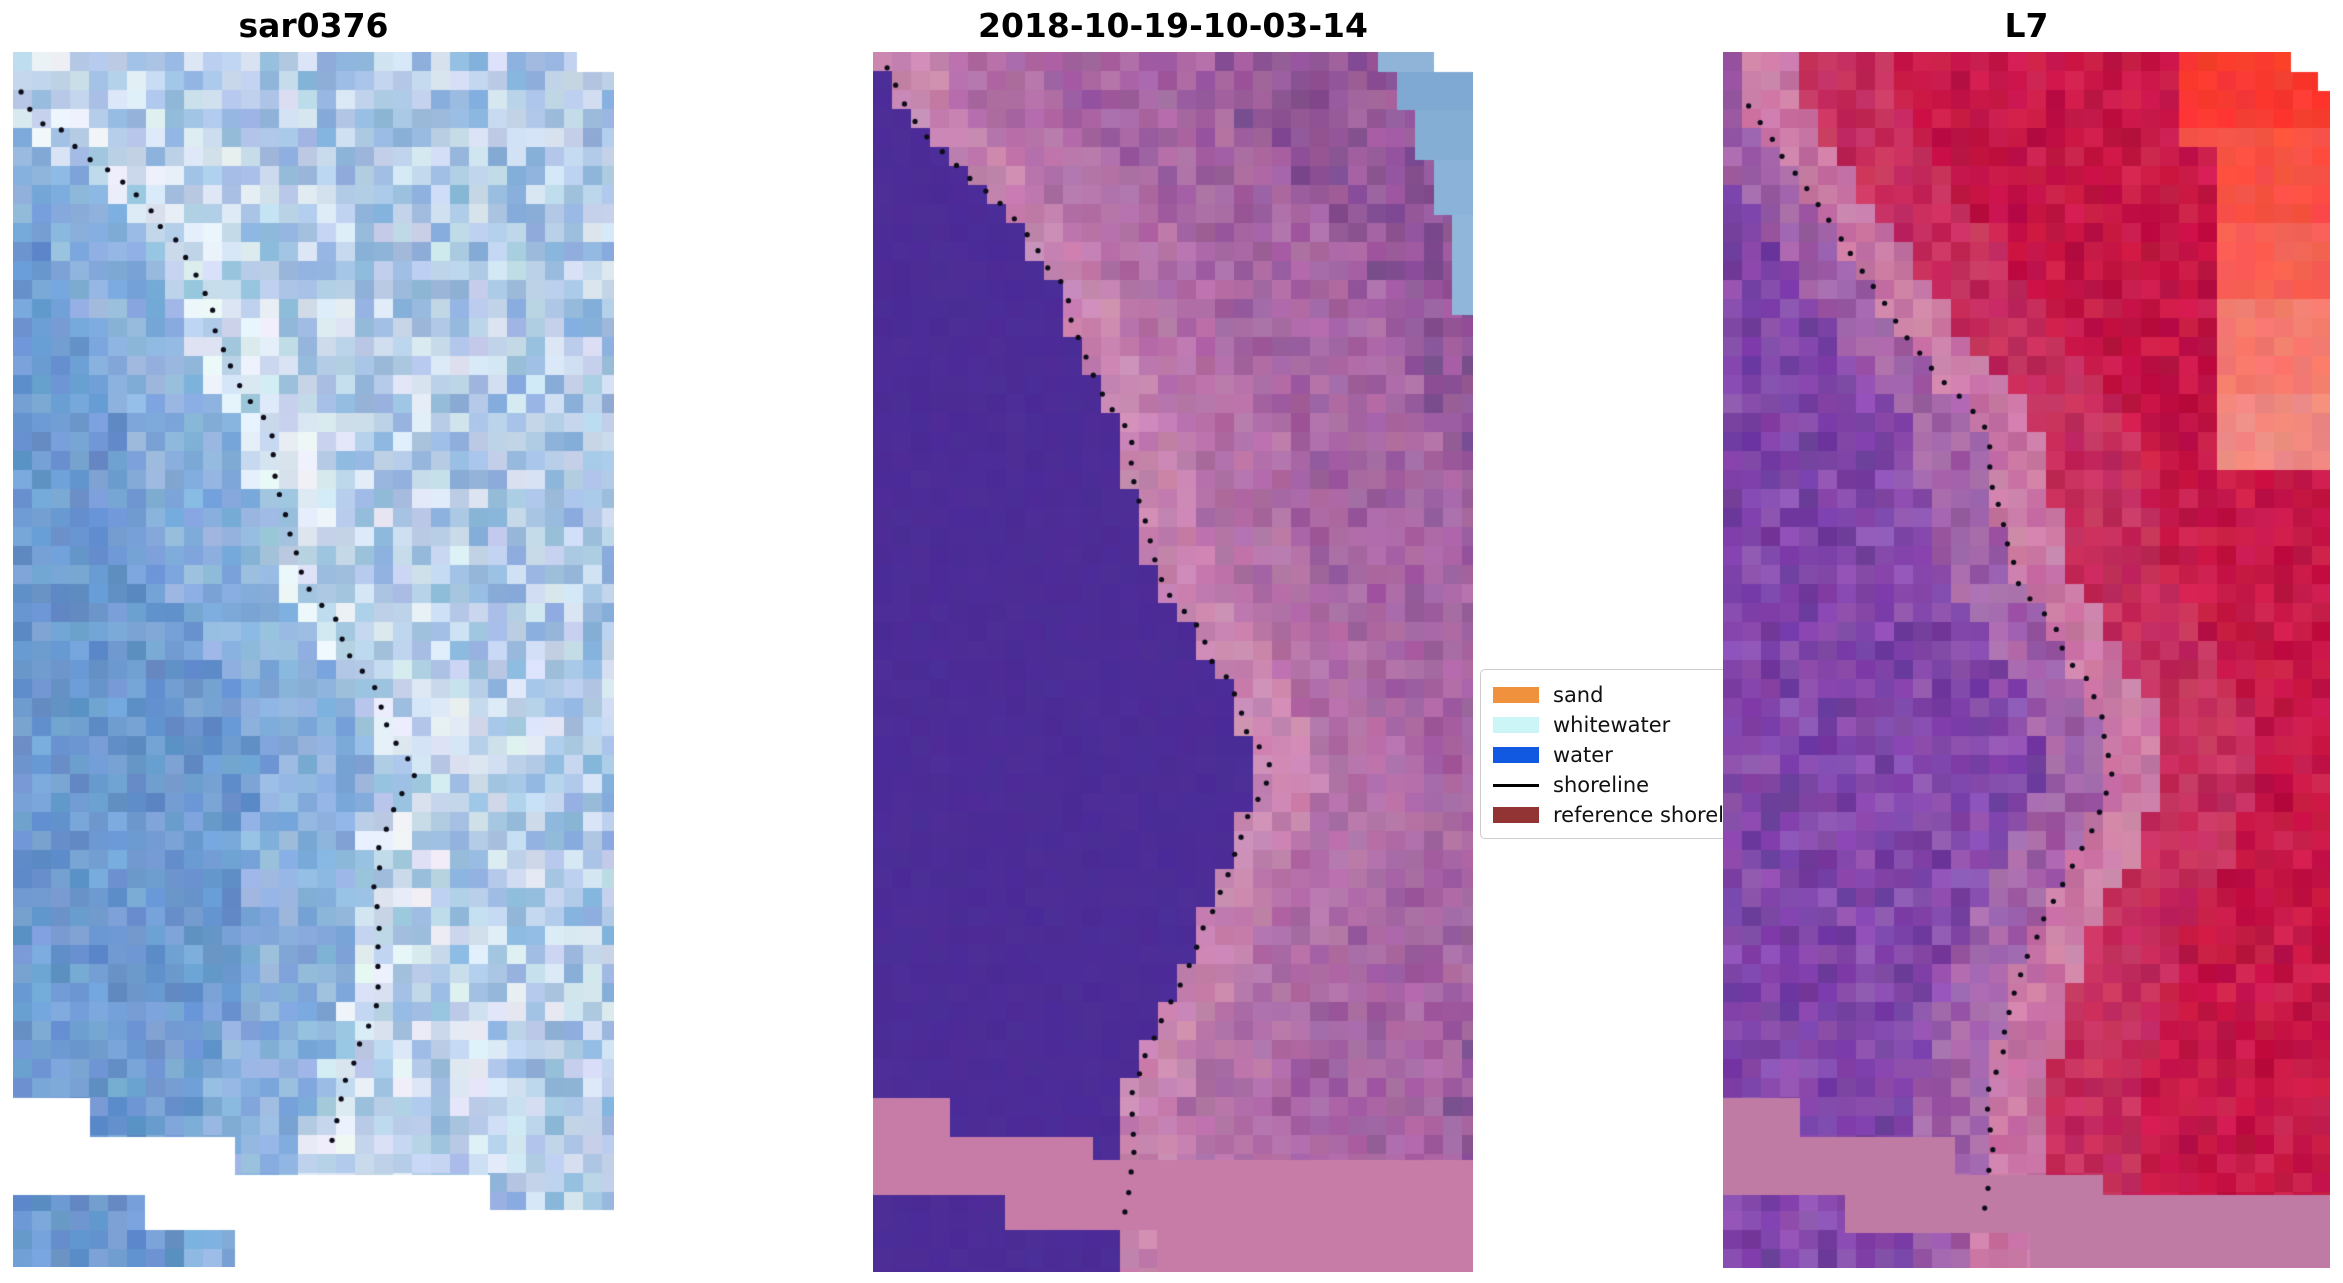 The width and height of the screenshot is (2343, 1283). Describe the element at coordinates (1516, 725) in the screenshot. I see `whitewater-swatch-icon` at that location.